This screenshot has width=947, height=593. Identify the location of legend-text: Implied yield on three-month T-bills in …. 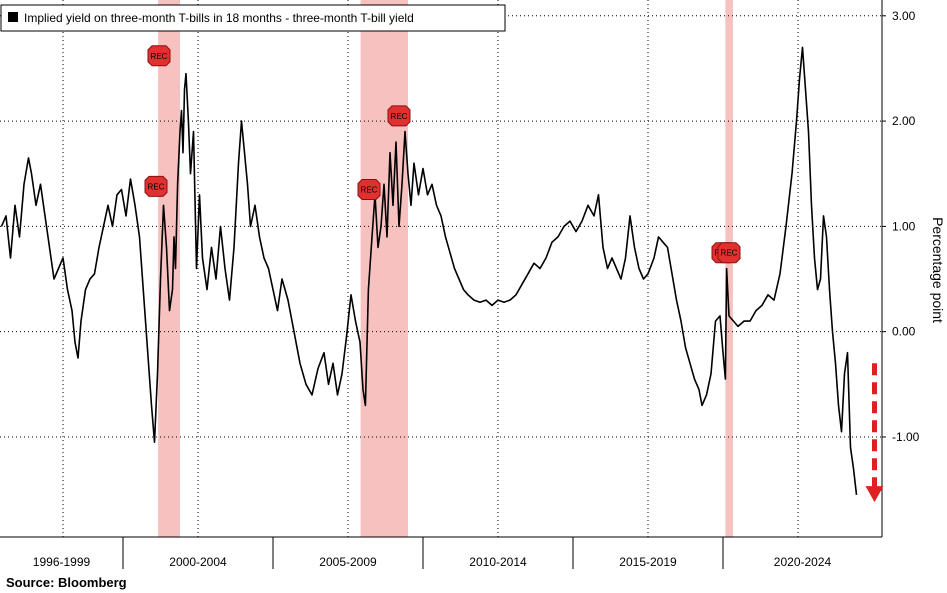
(219, 18).